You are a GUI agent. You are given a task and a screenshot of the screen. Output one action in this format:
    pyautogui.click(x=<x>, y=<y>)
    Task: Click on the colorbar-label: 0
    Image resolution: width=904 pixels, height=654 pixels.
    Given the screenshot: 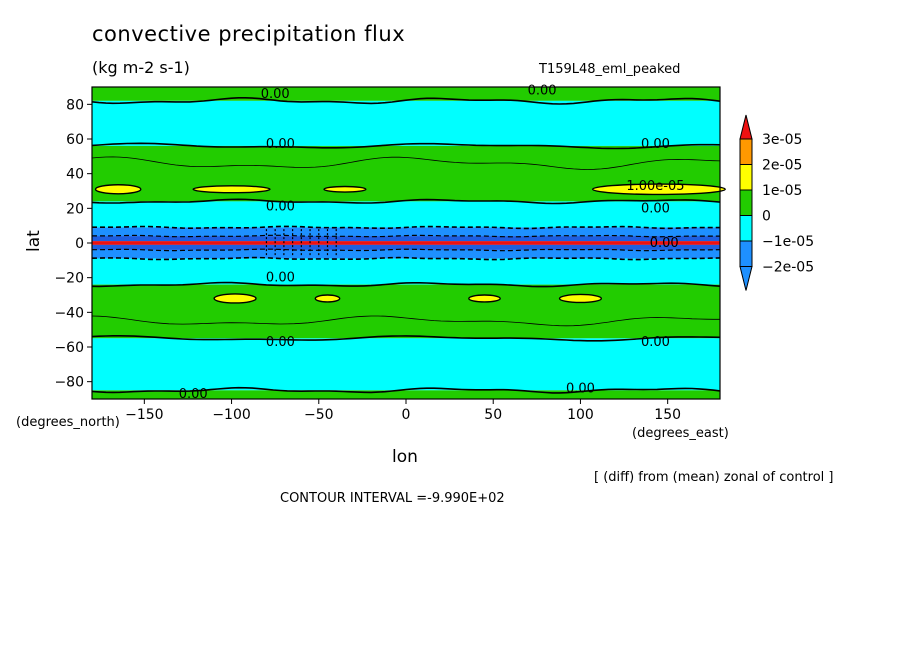 What is the action you would take?
    pyautogui.click(x=766, y=217)
    